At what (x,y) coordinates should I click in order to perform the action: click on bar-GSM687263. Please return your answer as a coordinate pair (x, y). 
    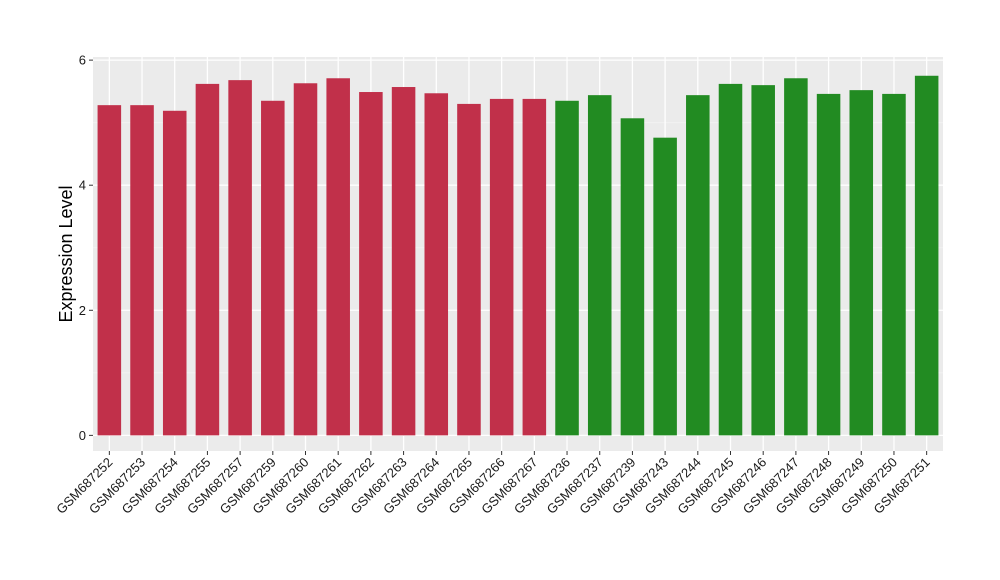
    Looking at the image, I should click on (403, 261).